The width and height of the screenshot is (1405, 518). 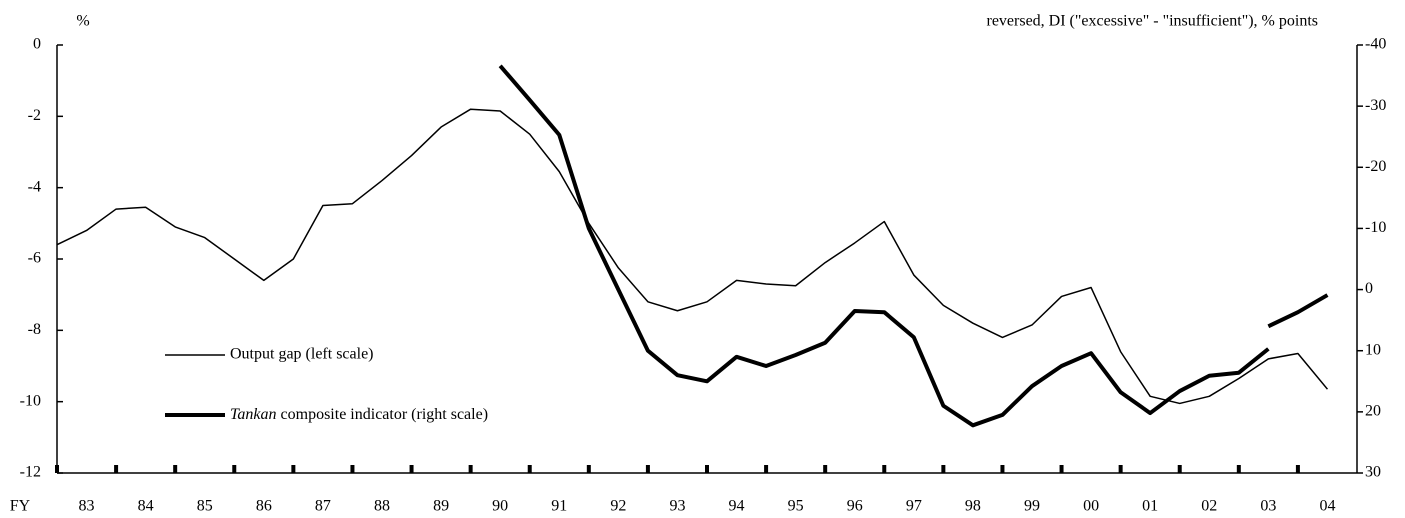 I want to click on y2-tick-label: 10, so click(x=1373, y=349).